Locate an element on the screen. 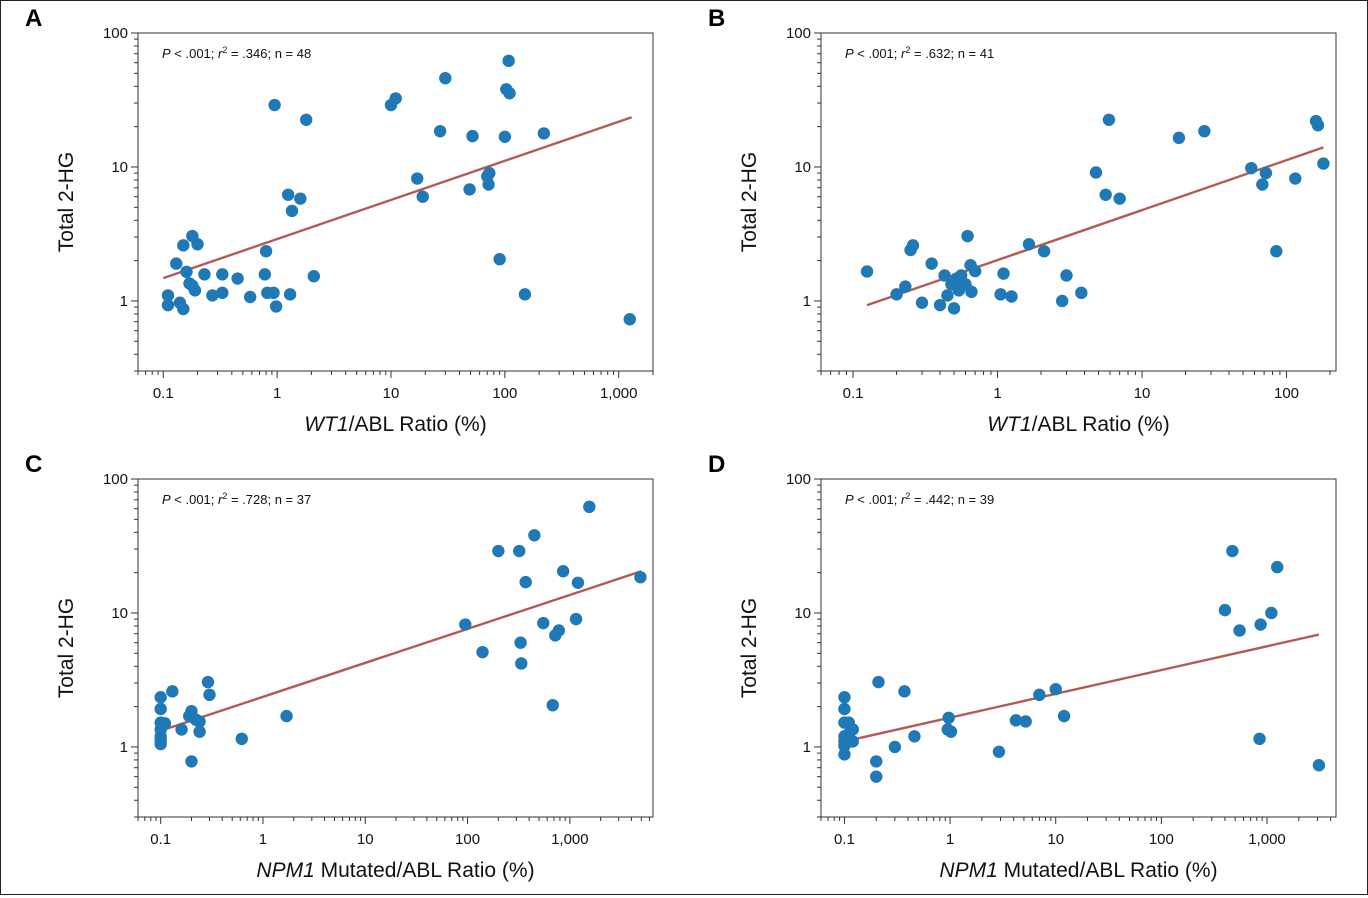 The height and width of the screenshot is (898, 1368). panel-c-letter: C is located at coordinates (33, 464).